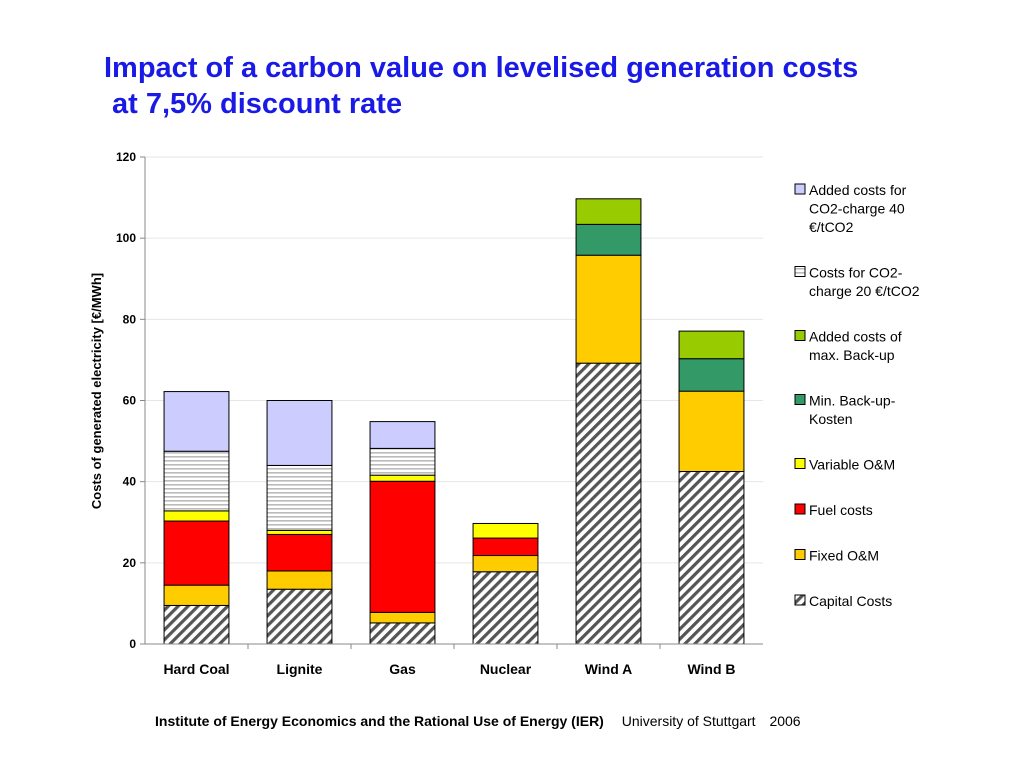  I want to click on legend-label-co2_20: charge 20 €/tCO2, so click(864, 291).